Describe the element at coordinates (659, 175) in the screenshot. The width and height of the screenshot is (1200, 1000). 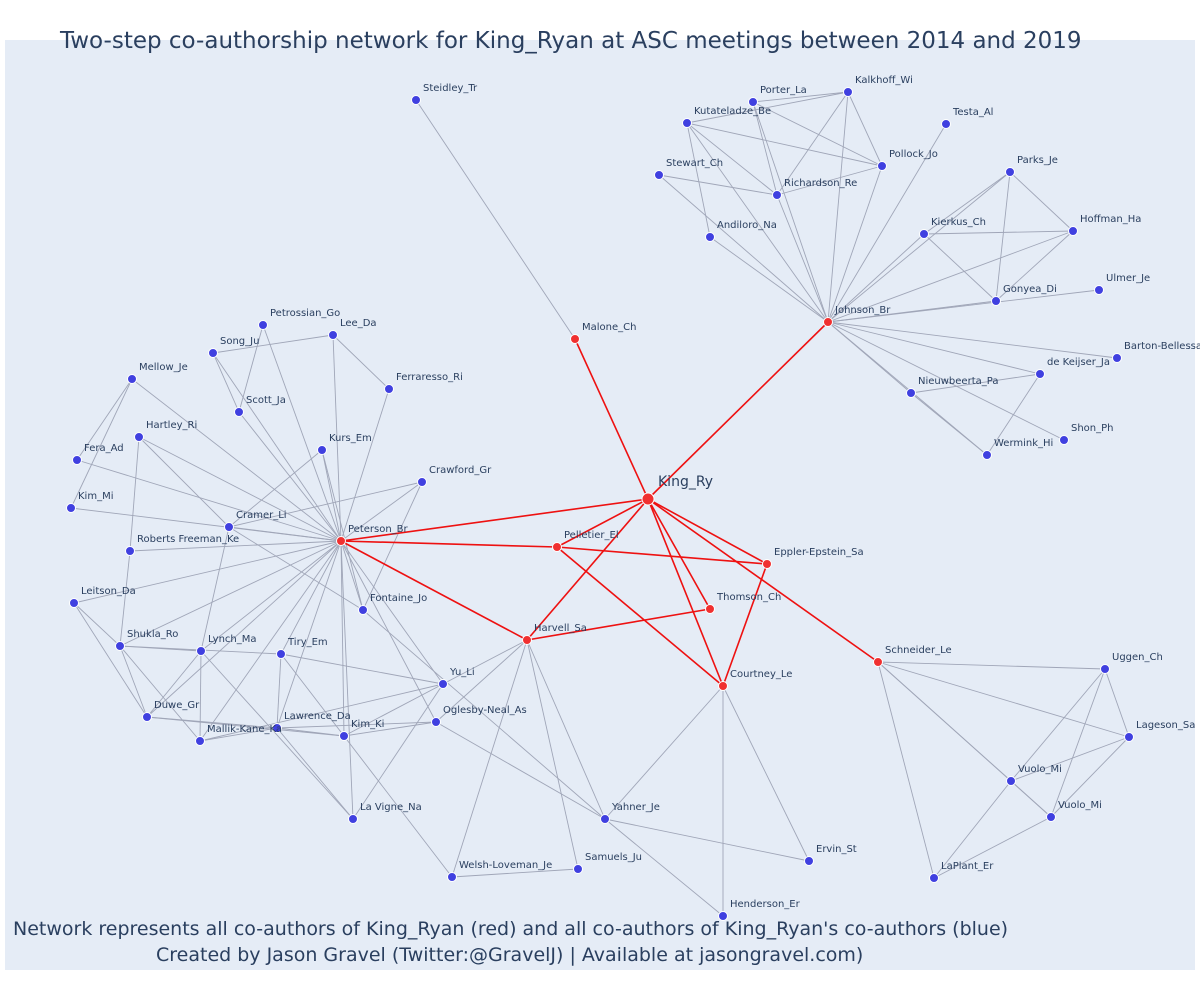
I see `node-stewart-ch` at that location.